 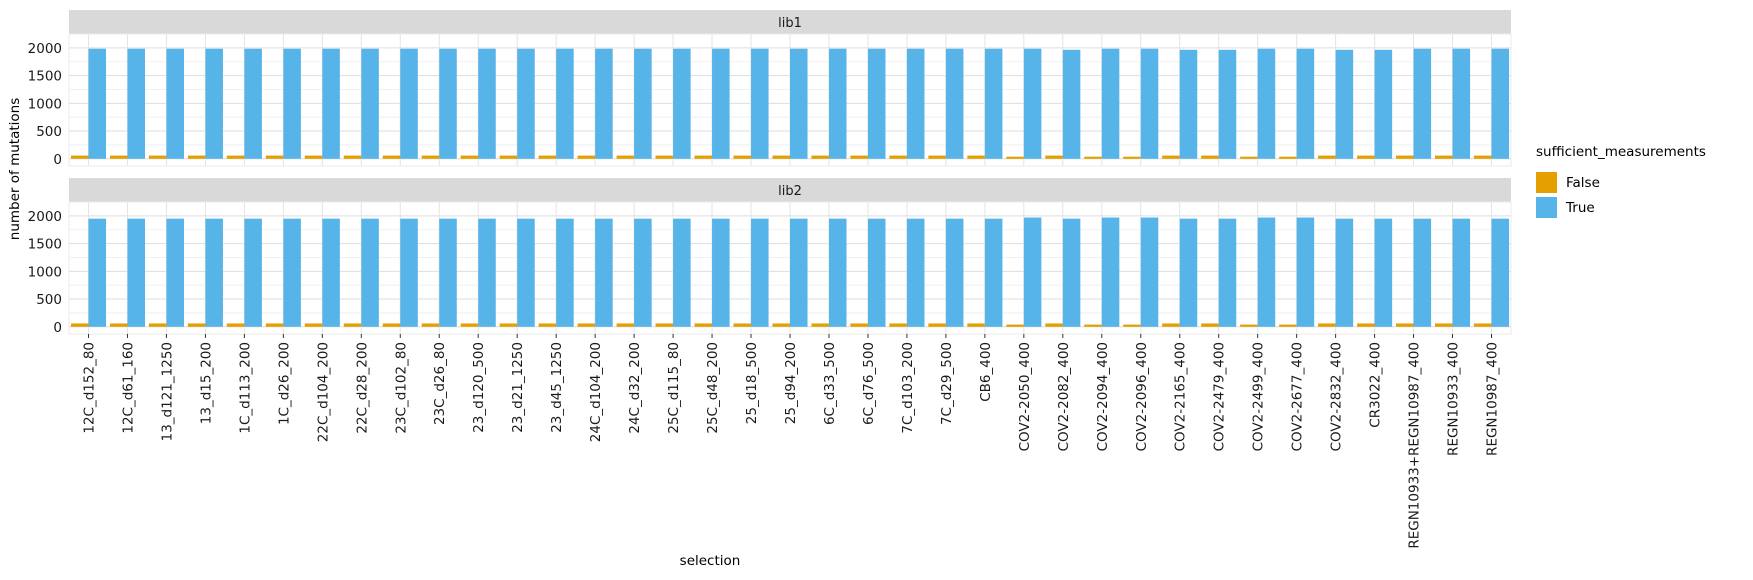 What do you see at coordinates (674, 388) in the screenshot?
I see `x-tick-label: 25C_d115_80` at bounding box center [674, 388].